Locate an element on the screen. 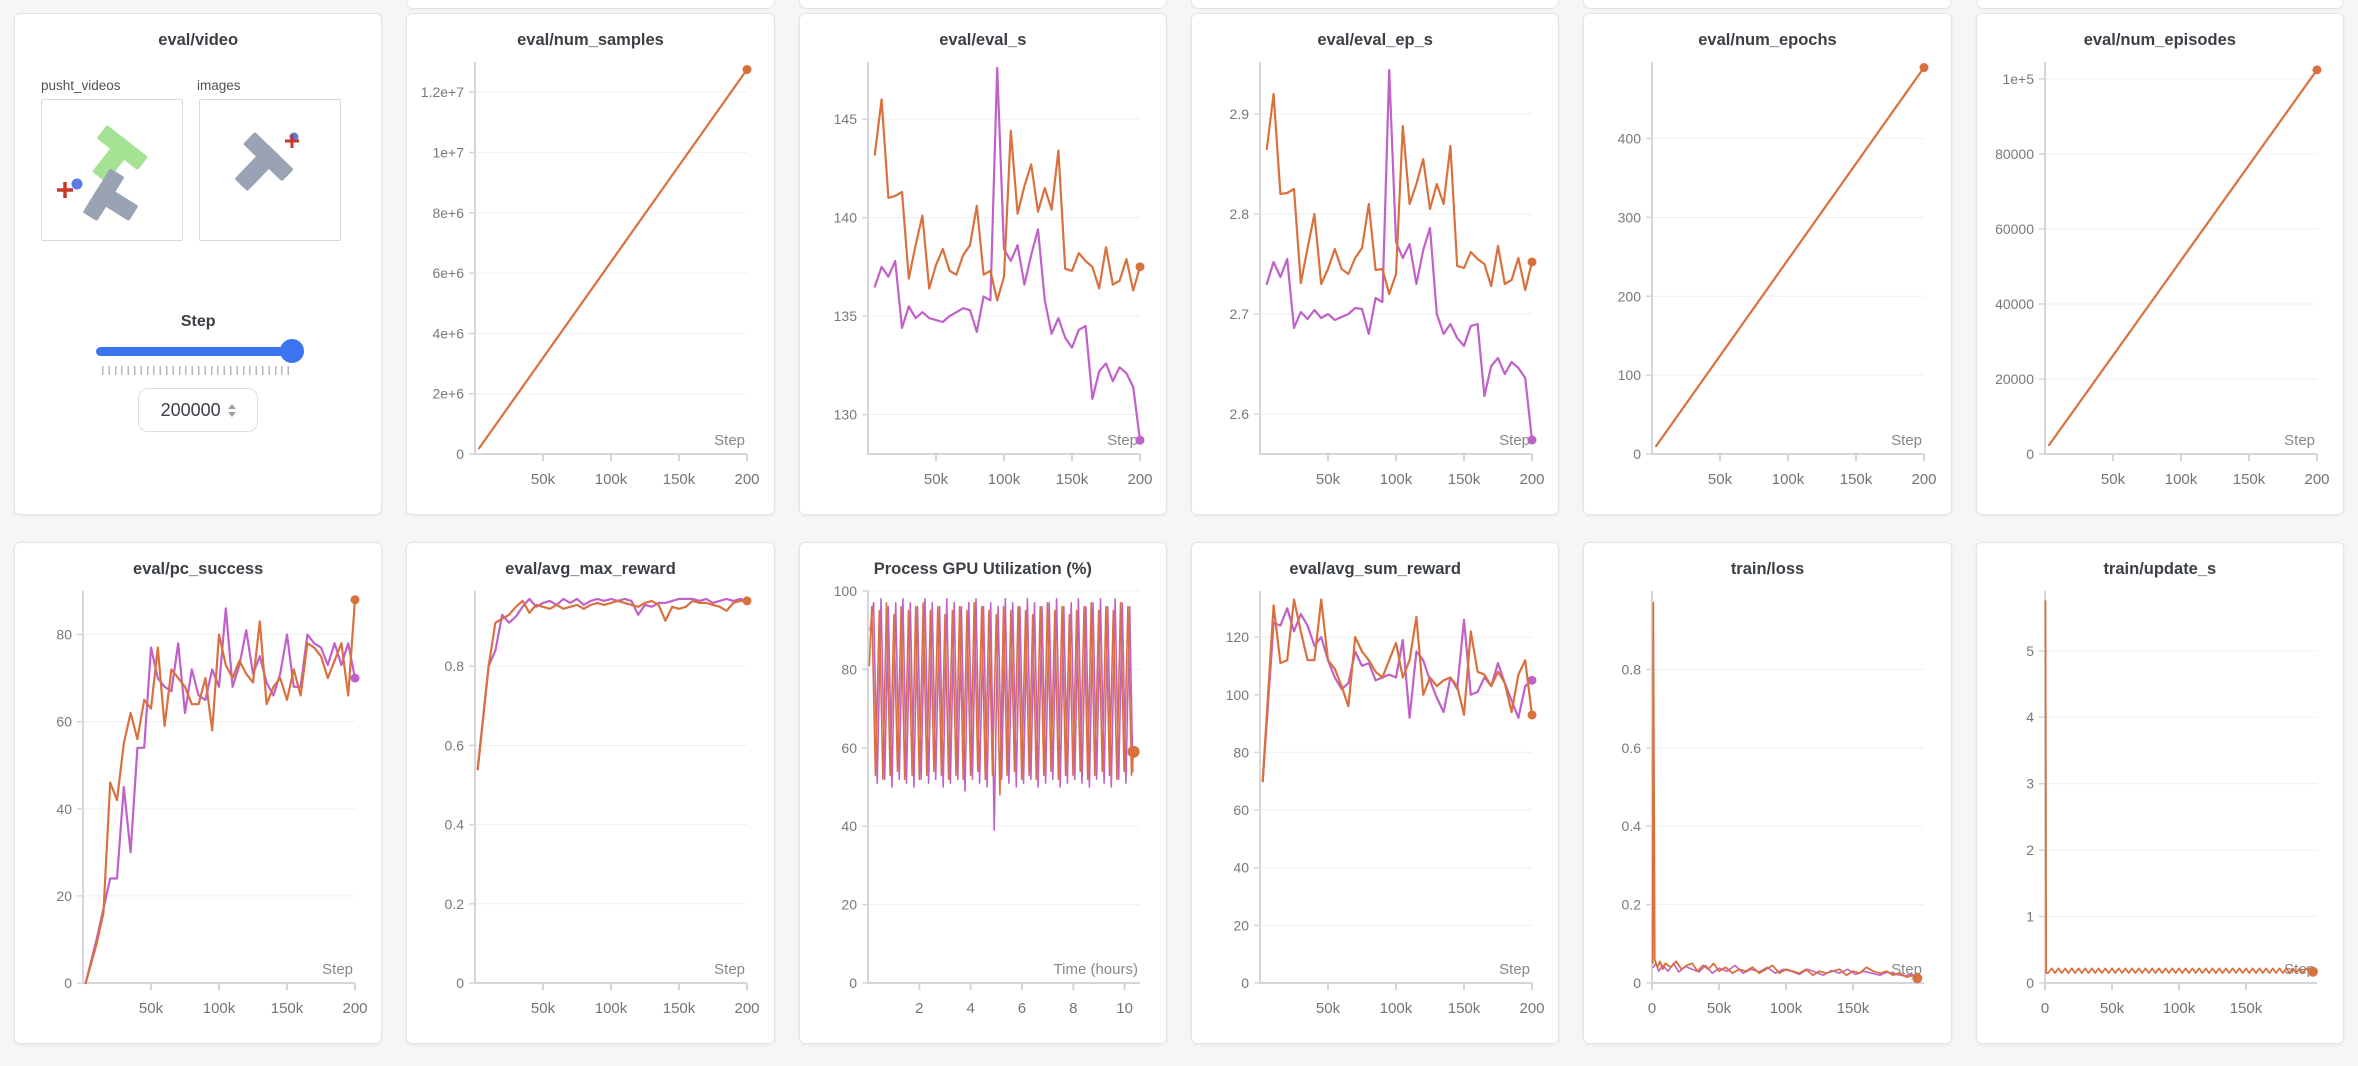 The height and width of the screenshot is (1066, 2358). svg-text: 0.6 is located at coordinates (455, 745).